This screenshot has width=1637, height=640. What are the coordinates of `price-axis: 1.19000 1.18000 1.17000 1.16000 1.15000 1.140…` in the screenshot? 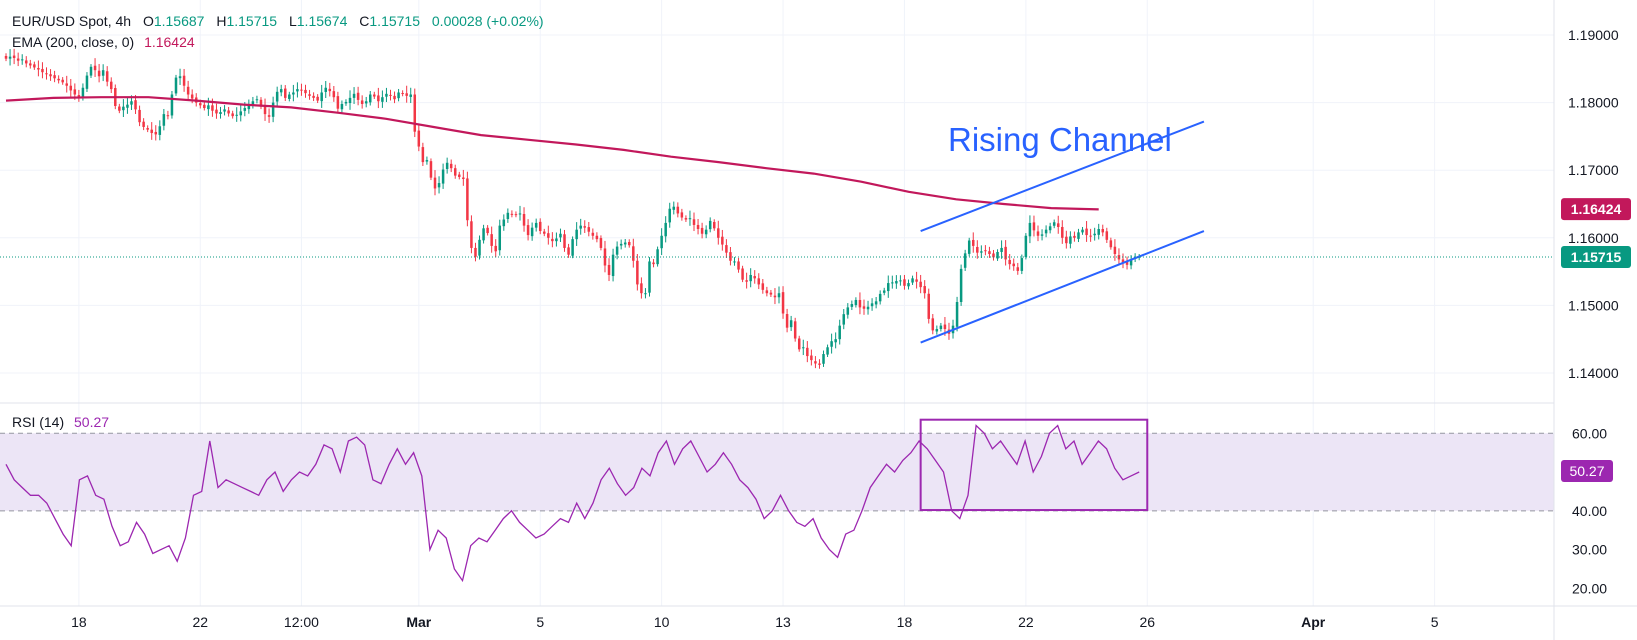 It's located at (1593, 204).